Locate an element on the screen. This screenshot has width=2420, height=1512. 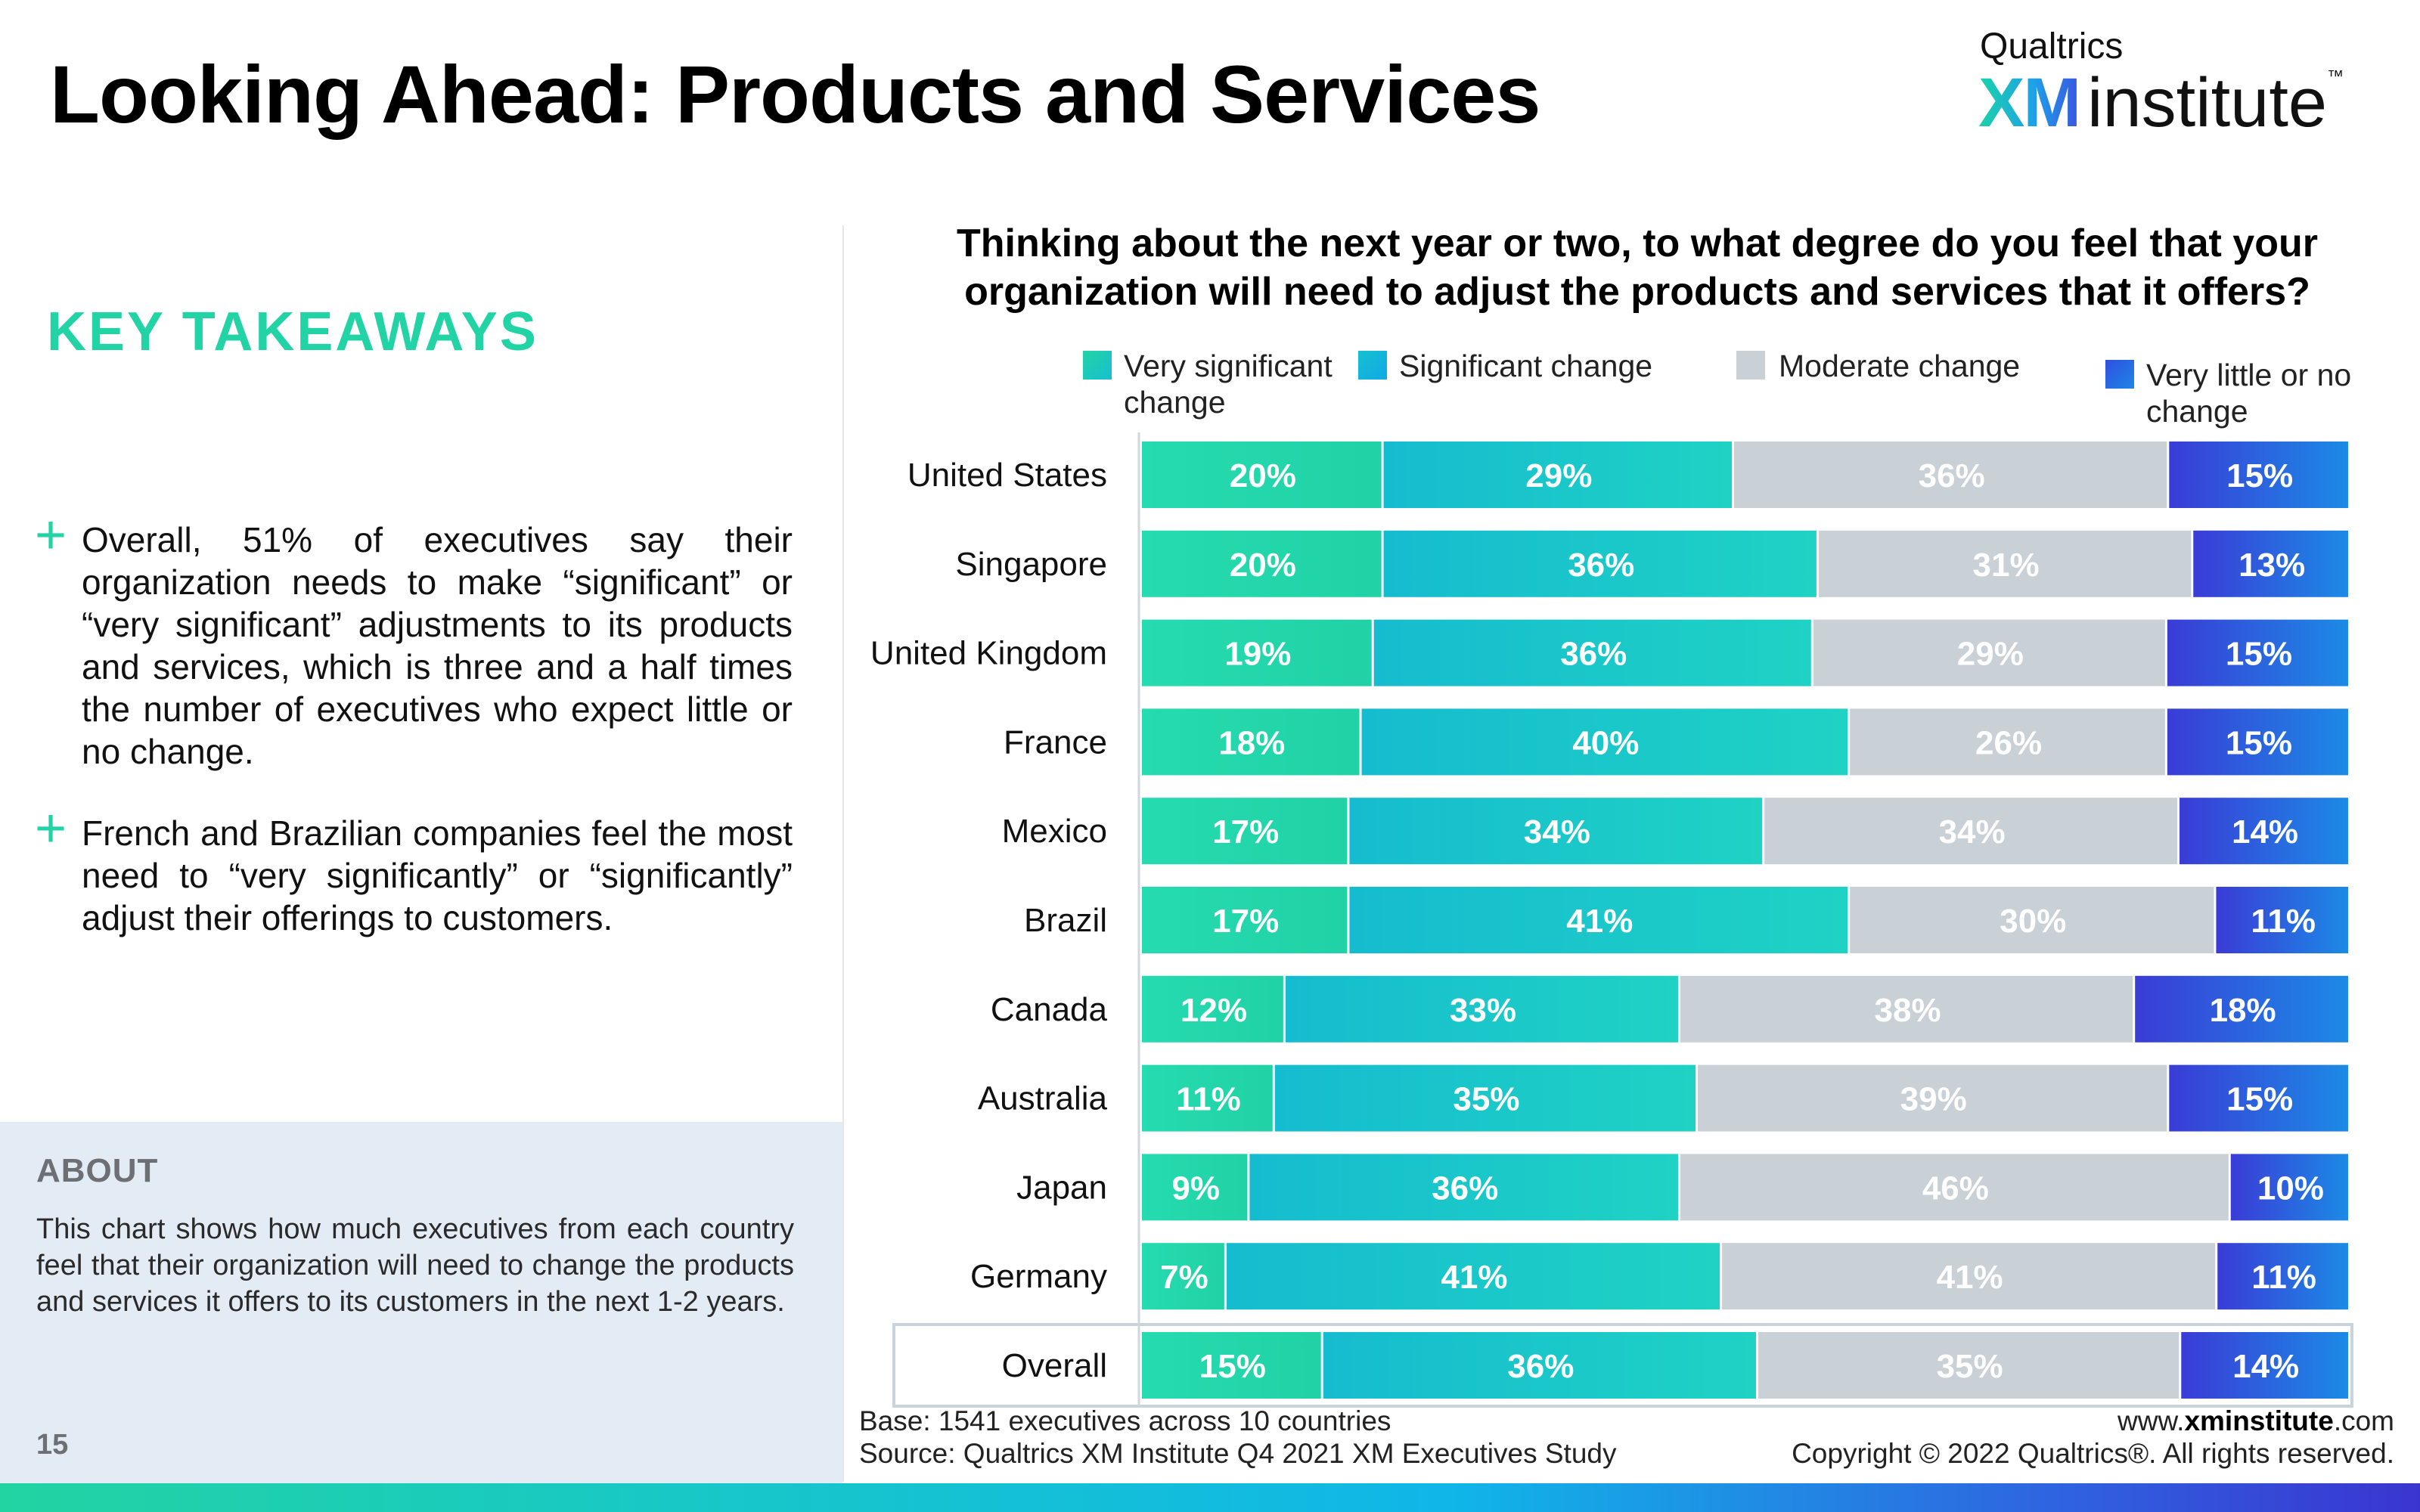
data-label: 39% is located at coordinates (1933, 1100).